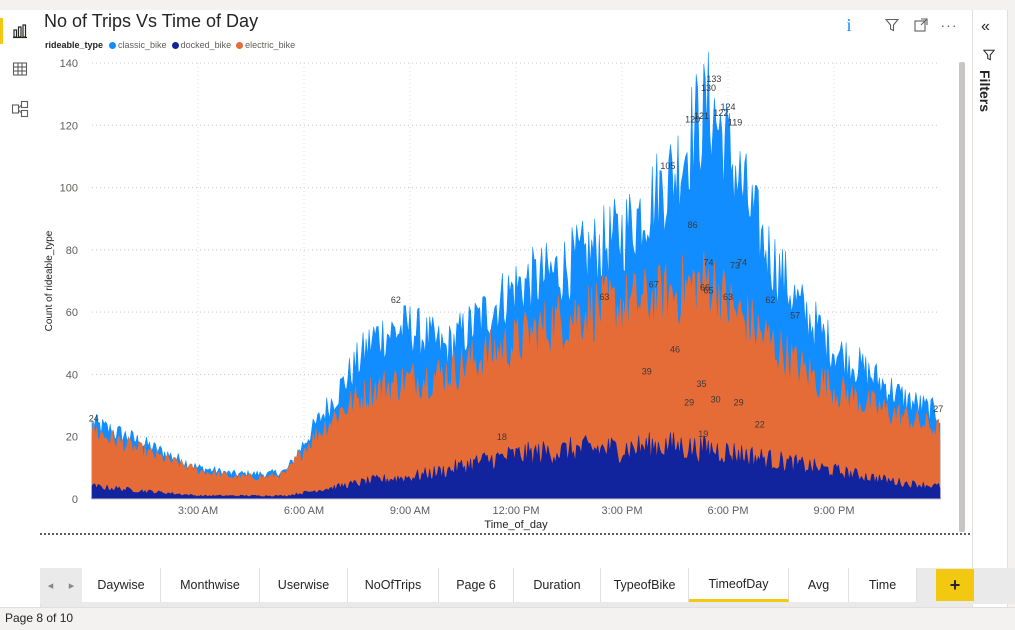  Describe the element at coordinates (692, 119) in the screenshot. I see `data-label: 120` at that location.